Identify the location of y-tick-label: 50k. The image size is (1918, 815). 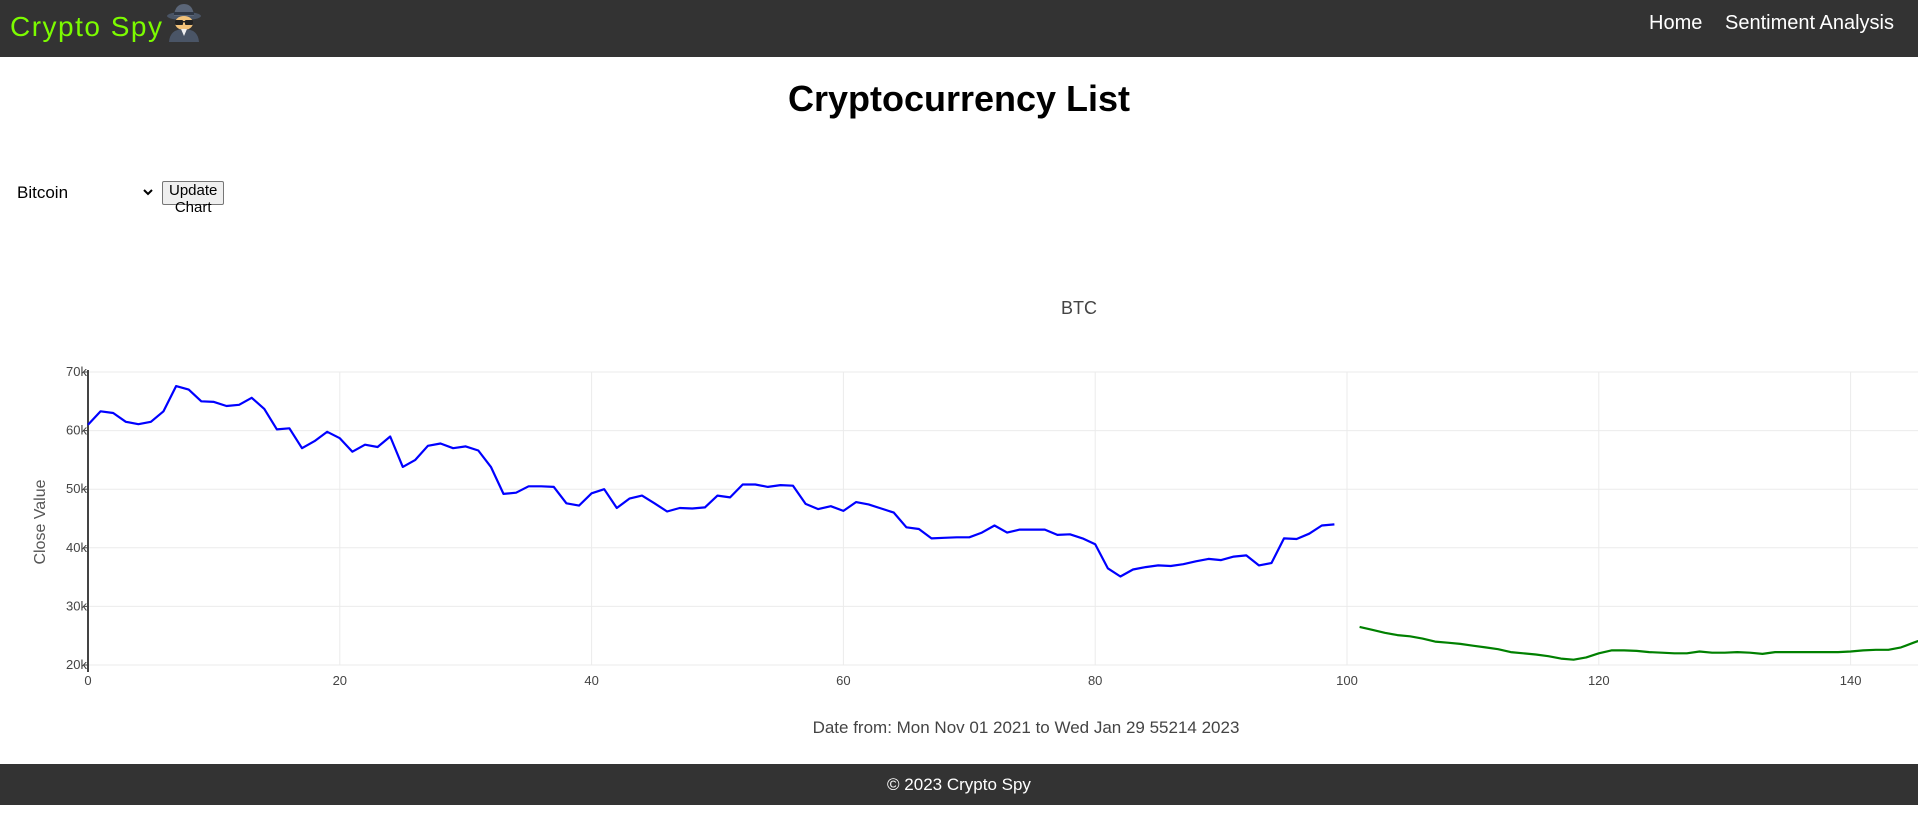
(76, 488).